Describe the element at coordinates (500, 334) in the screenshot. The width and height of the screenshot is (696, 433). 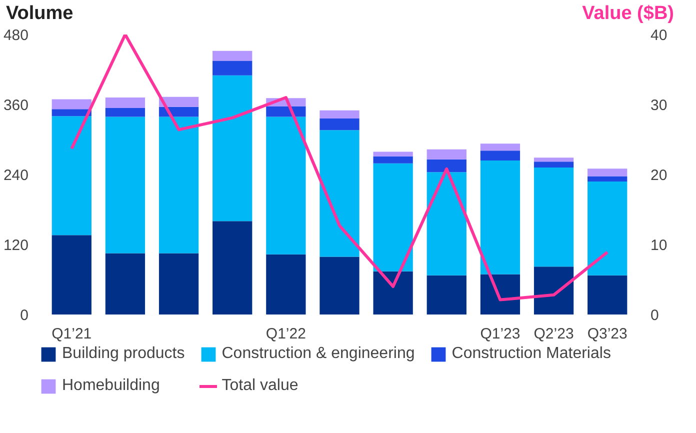
I see `x-tick-label: Q1’23` at that location.